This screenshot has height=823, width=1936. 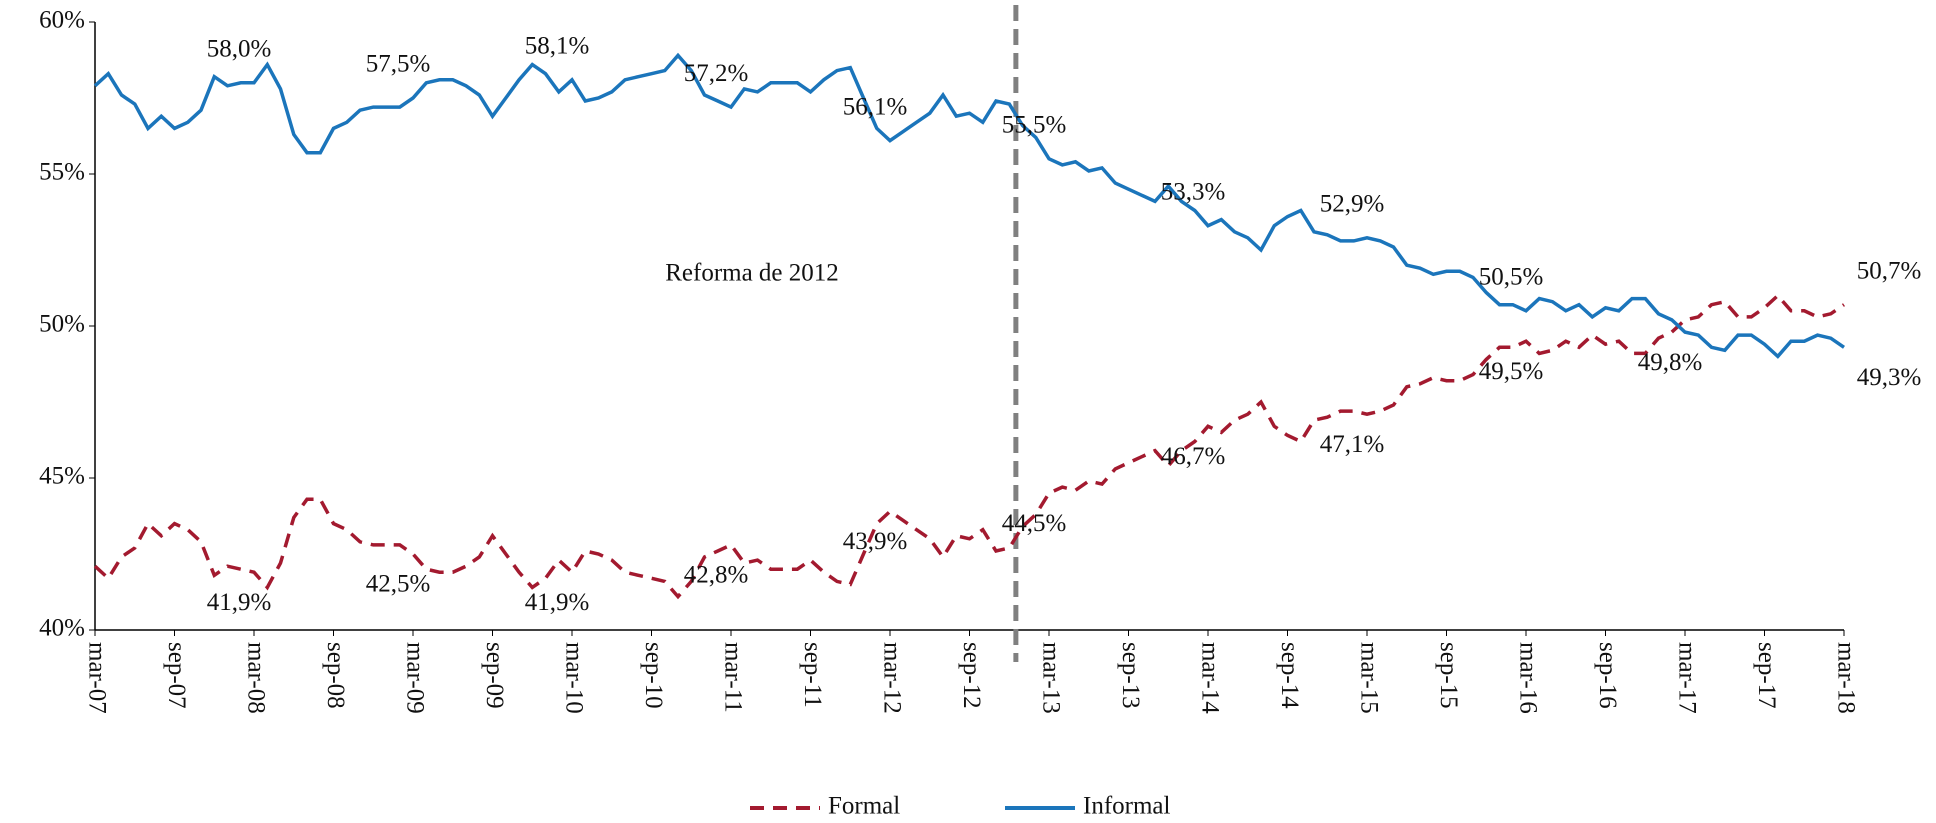 What do you see at coordinates (62, 476) in the screenshot?
I see `y-tick-label: 45%` at bounding box center [62, 476].